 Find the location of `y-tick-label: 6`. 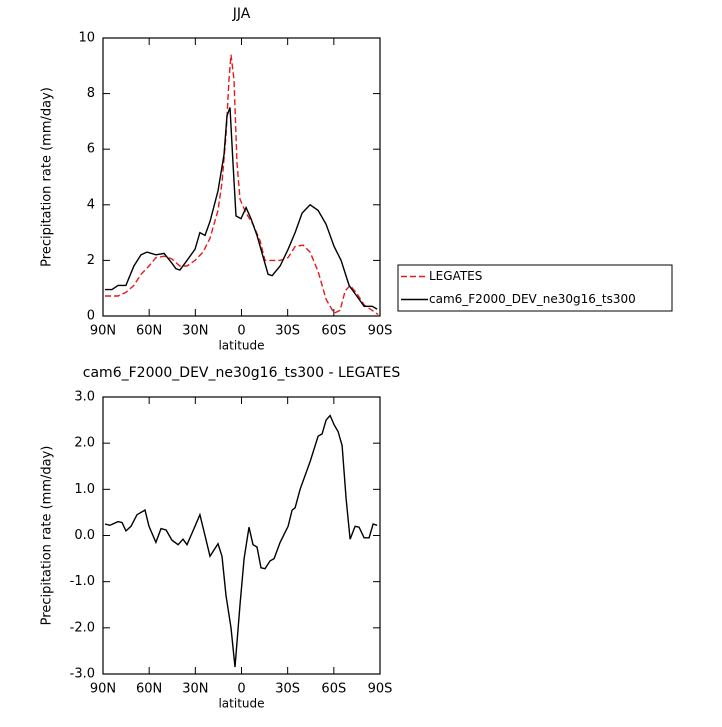

y-tick-label: 6 is located at coordinates (91, 149).